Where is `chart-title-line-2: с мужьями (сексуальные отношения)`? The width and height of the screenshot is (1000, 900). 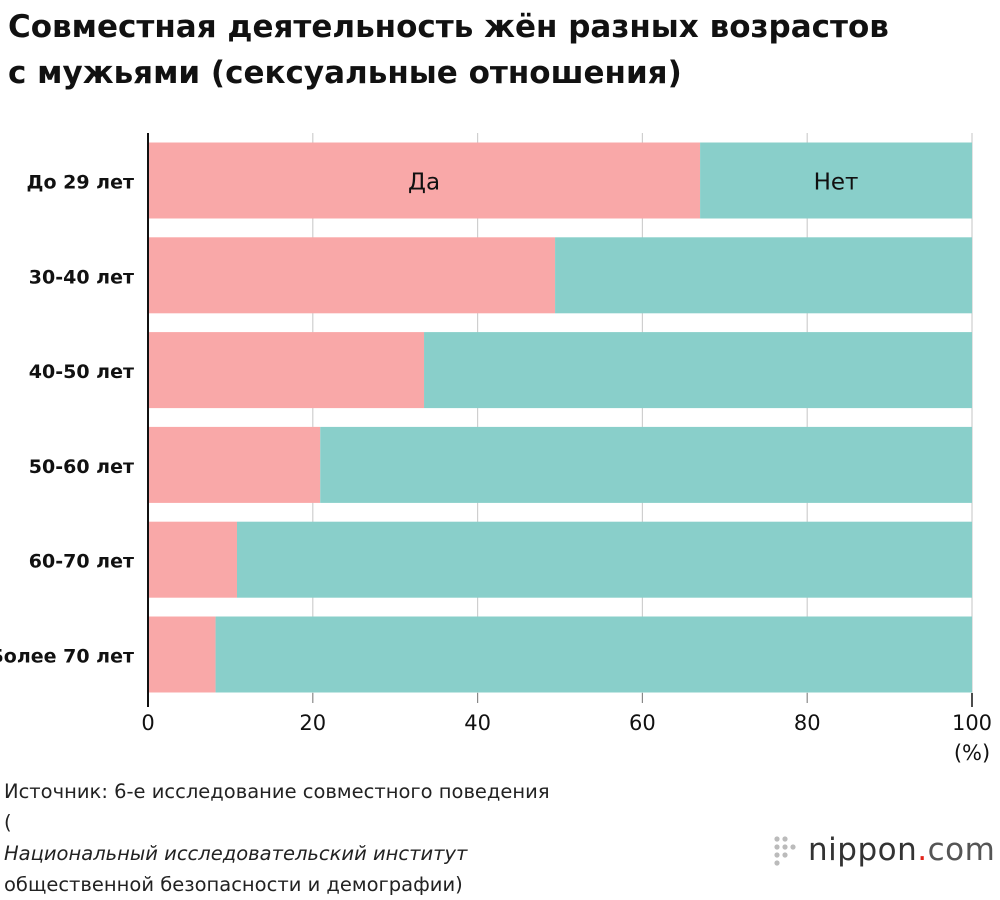
chart-title-line-2: с мужьями (сексуальные отношения) is located at coordinates (345, 73).